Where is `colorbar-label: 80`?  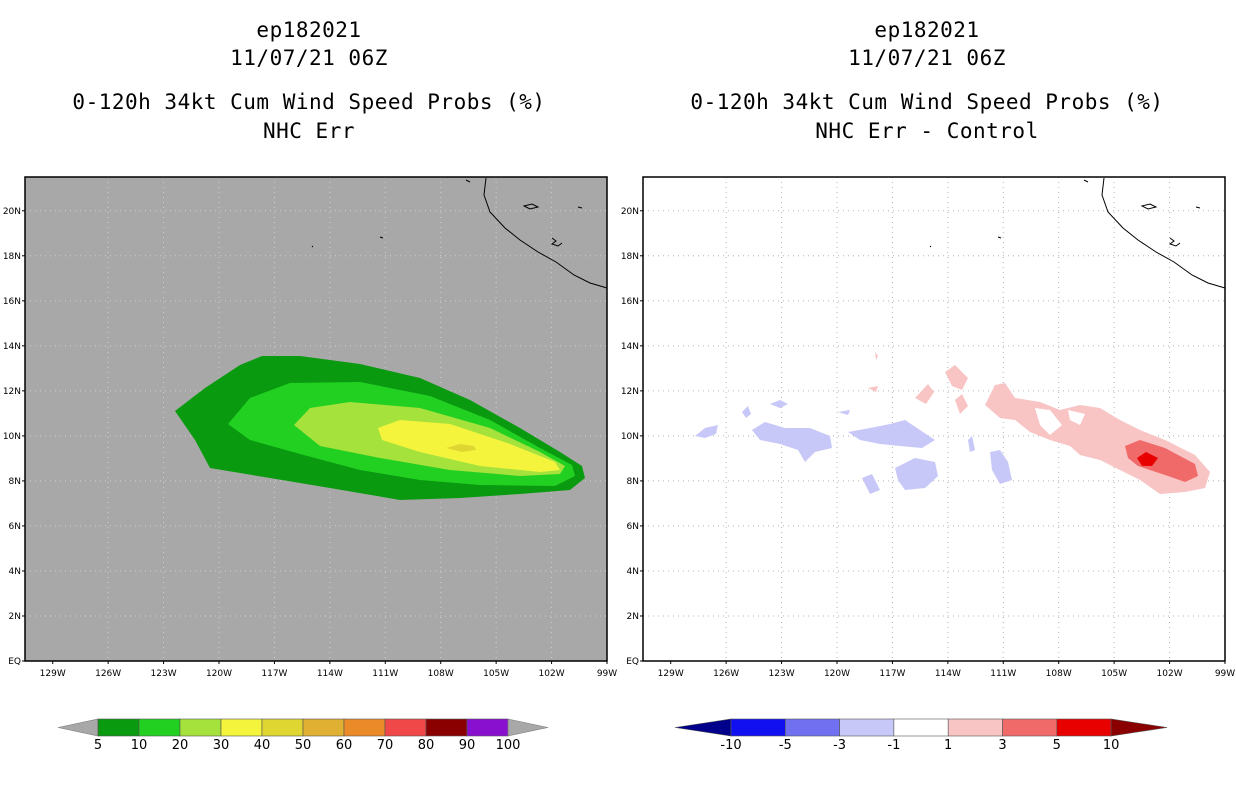
colorbar-label: 80 is located at coordinates (426, 745).